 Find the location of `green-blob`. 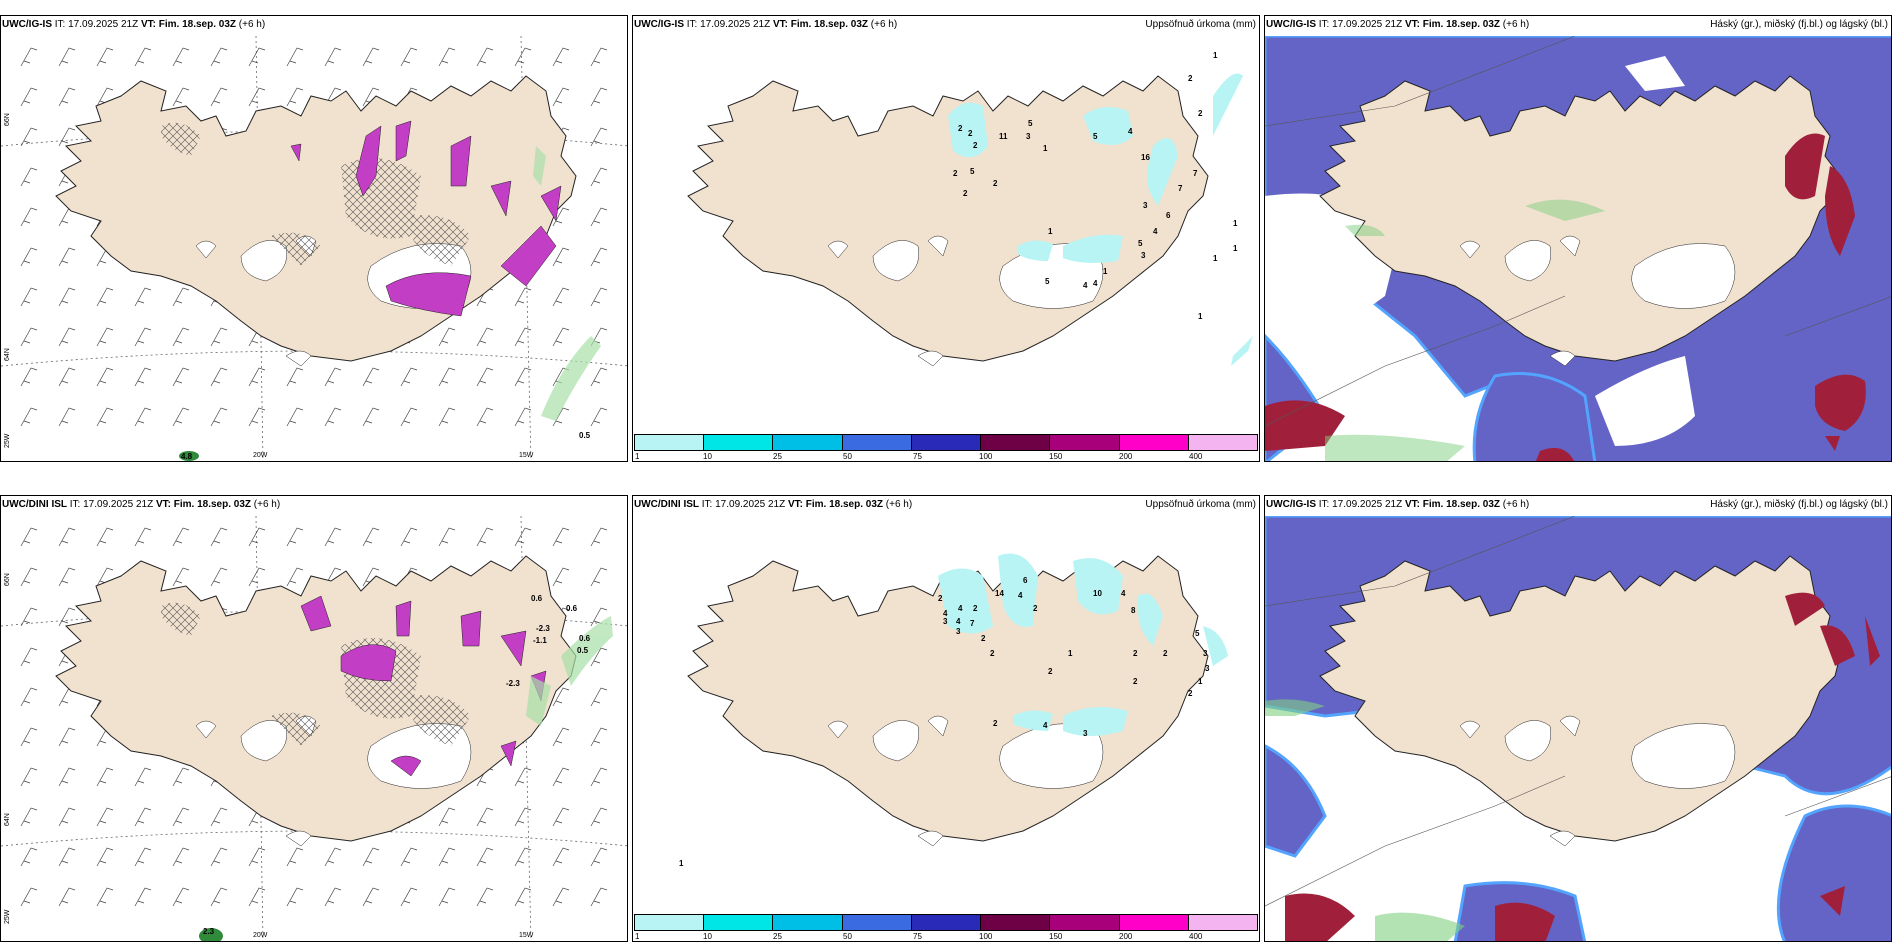

green-blob is located at coordinates (211, 934).